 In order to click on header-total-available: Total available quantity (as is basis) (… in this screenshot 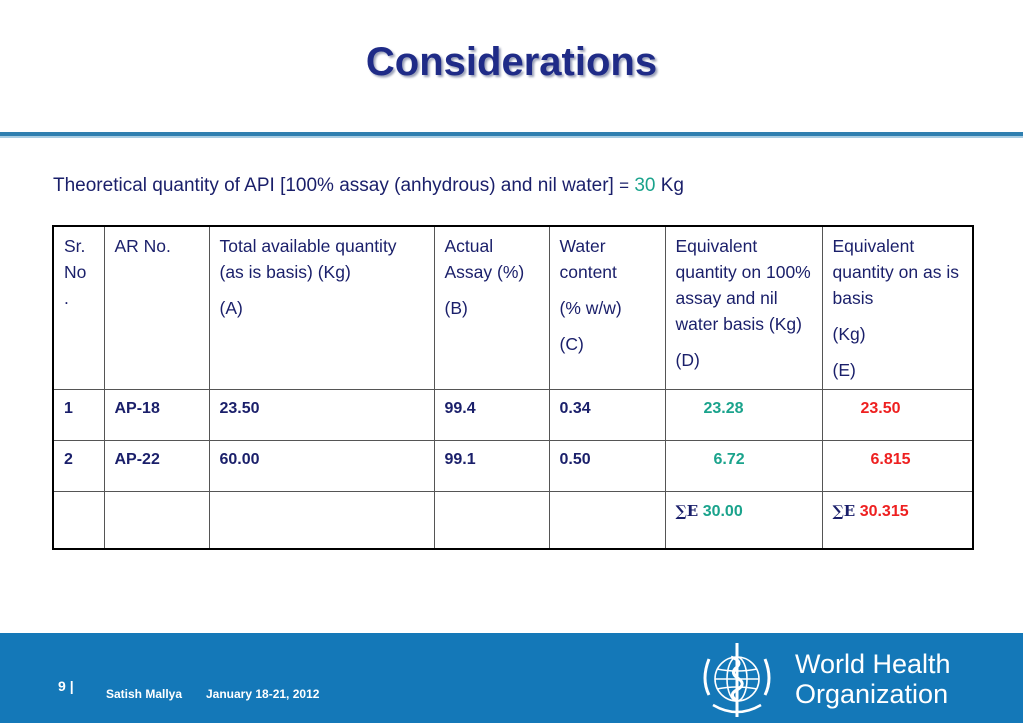, I will do `click(321, 307)`.